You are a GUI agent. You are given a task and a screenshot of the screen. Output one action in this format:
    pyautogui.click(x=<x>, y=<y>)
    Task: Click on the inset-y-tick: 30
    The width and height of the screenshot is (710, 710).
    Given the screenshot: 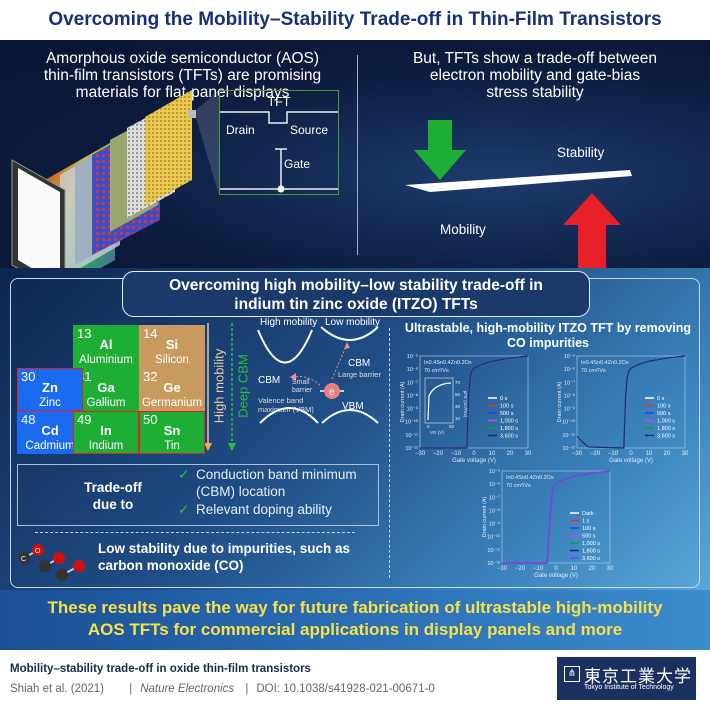 What is the action you would take?
    pyautogui.click(x=458, y=406)
    